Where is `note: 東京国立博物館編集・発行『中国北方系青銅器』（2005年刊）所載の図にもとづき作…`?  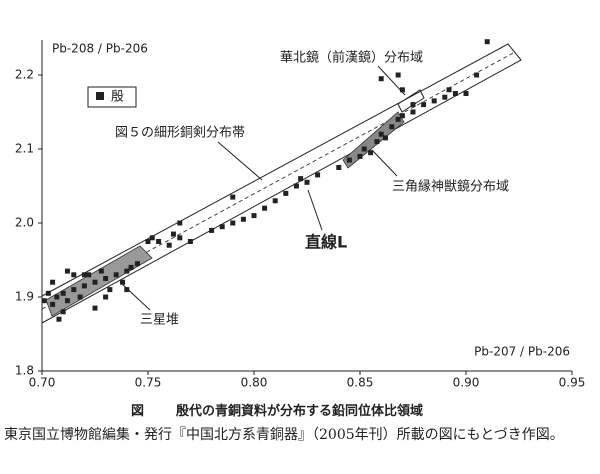
note: 東京国立博物館編集・発行『中国北方系青銅器』（2005年刊）所載の図にもとづき作… is located at coordinates (284, 435).